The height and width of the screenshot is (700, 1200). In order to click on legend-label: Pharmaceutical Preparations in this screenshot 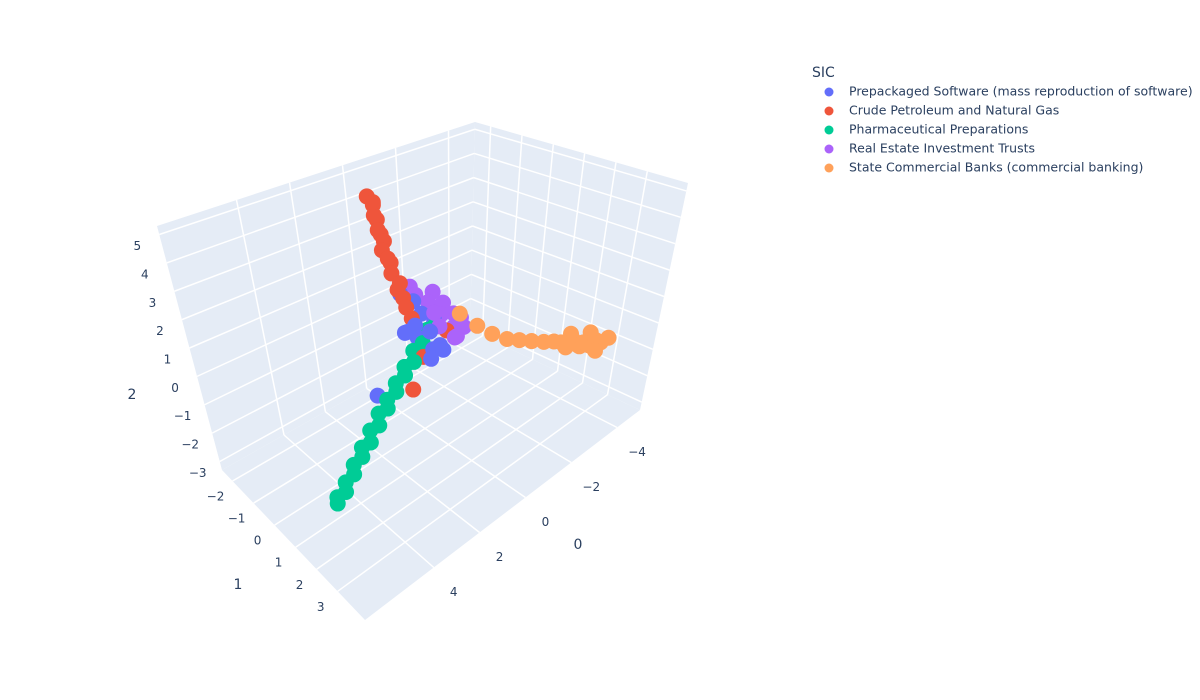, I will do `click(938, 129)`.